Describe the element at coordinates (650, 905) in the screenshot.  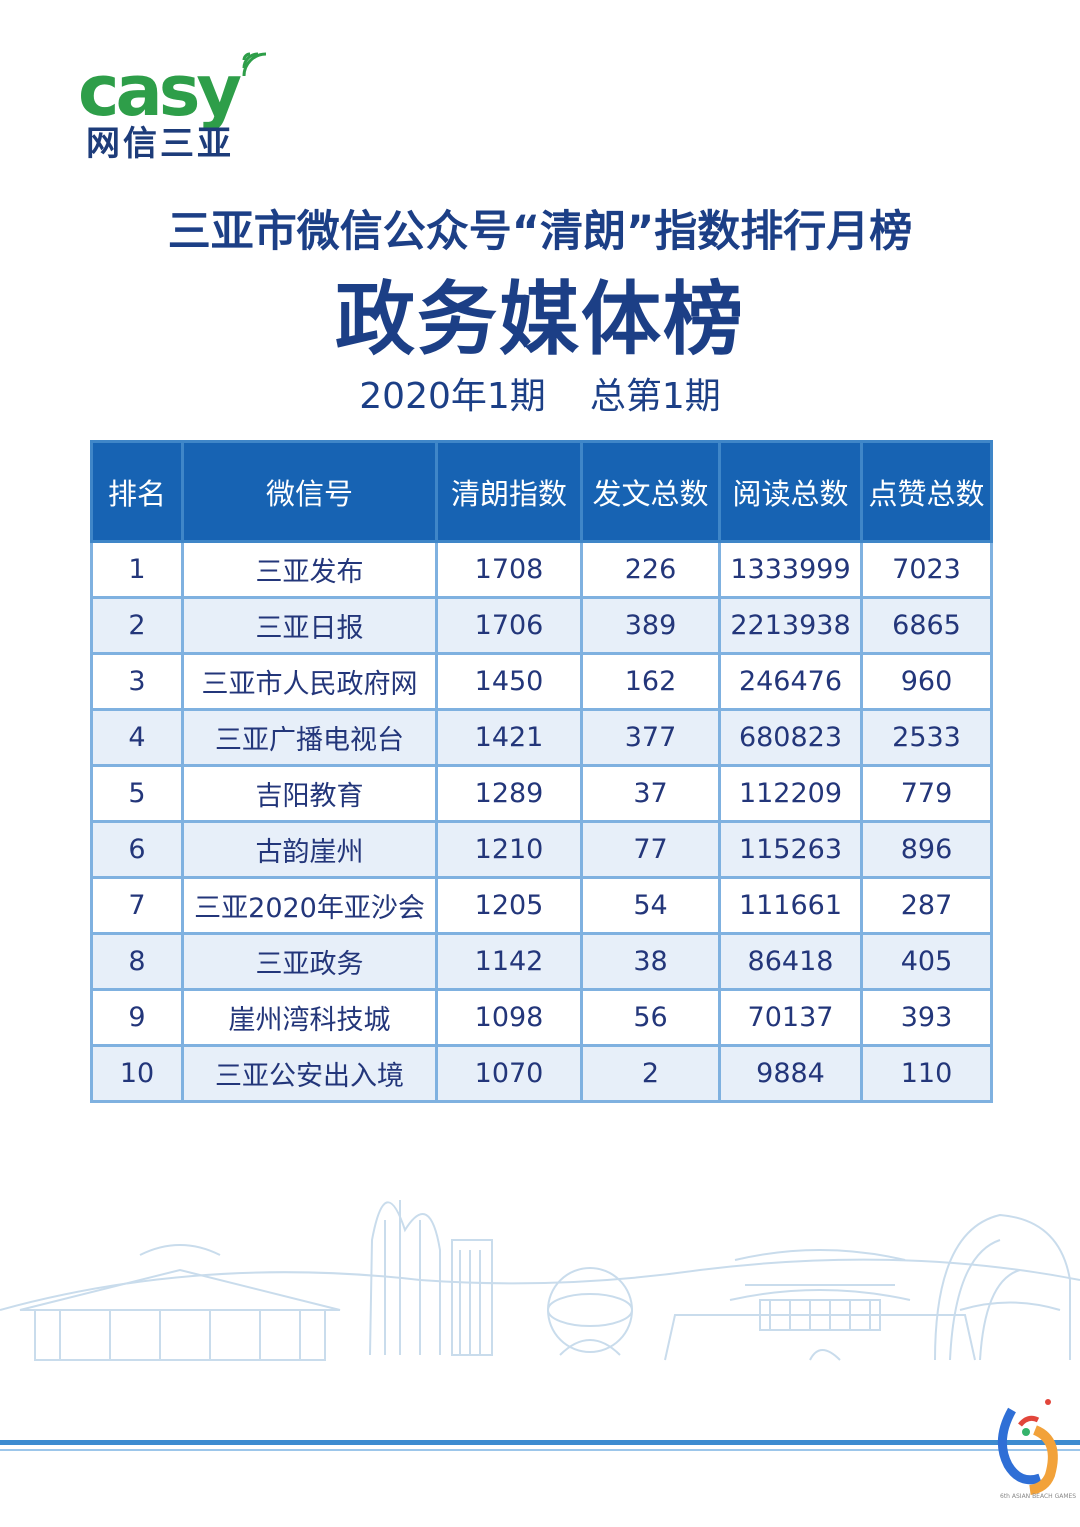
I see `posts-cell: 54` at that location.